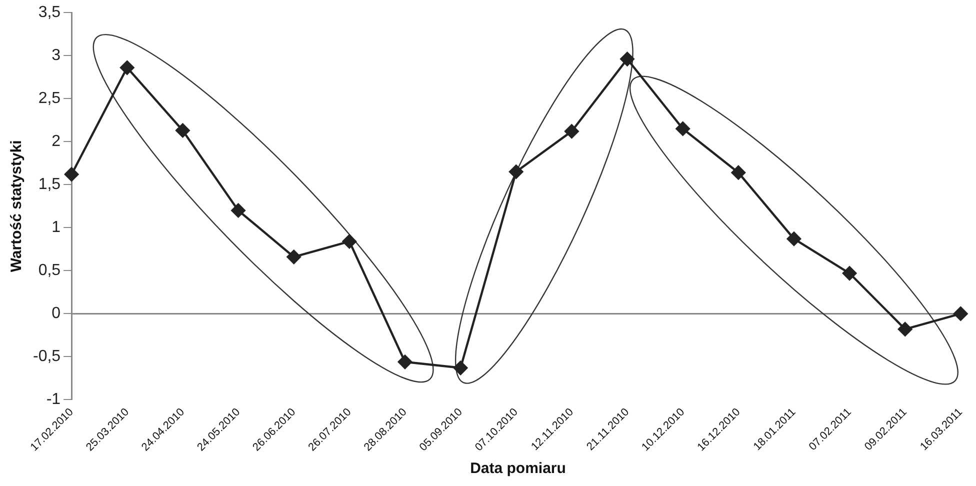 This screenshot has width=976, height=486. I want to click on y-tick-label: 0, so click(56, 313).